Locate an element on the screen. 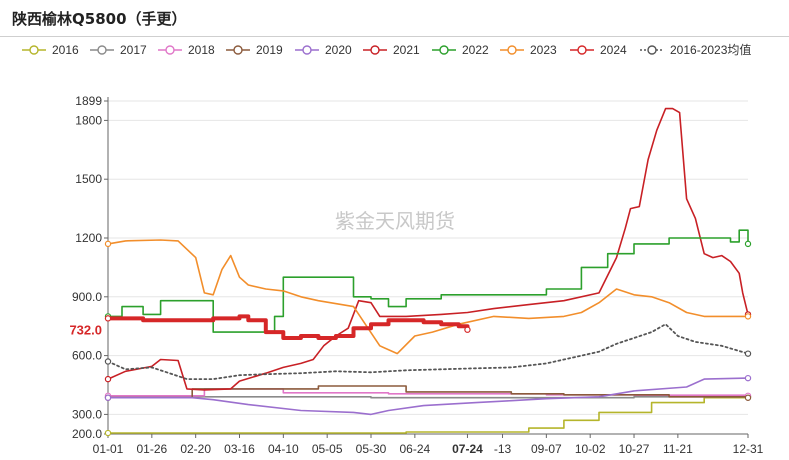 This screenshot has height=460, width=789. y-tick-label: 1500 is located at coordinates (88, 179).